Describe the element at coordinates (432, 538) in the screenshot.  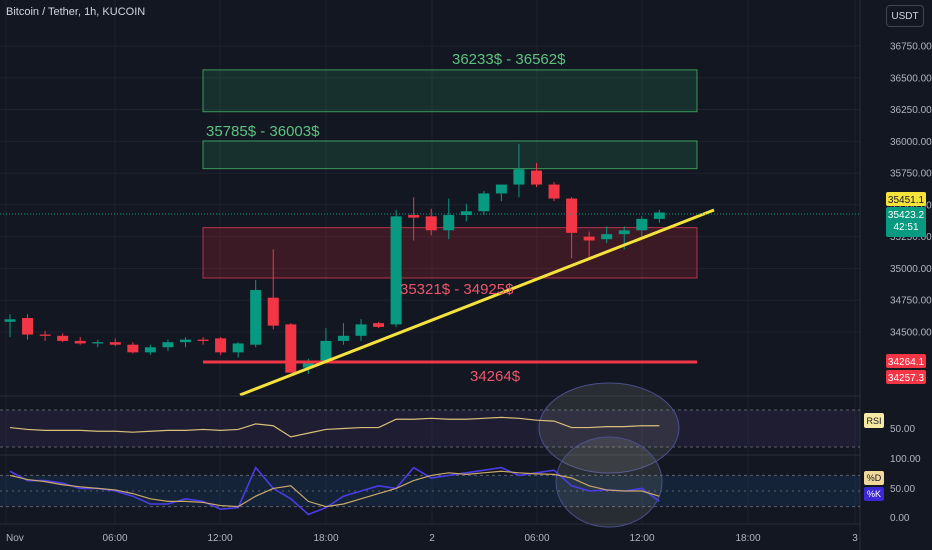
I see `time-axis: Nov 06:00 12:00 18:00 2 06:00 12:00 18:00 3` at that location.